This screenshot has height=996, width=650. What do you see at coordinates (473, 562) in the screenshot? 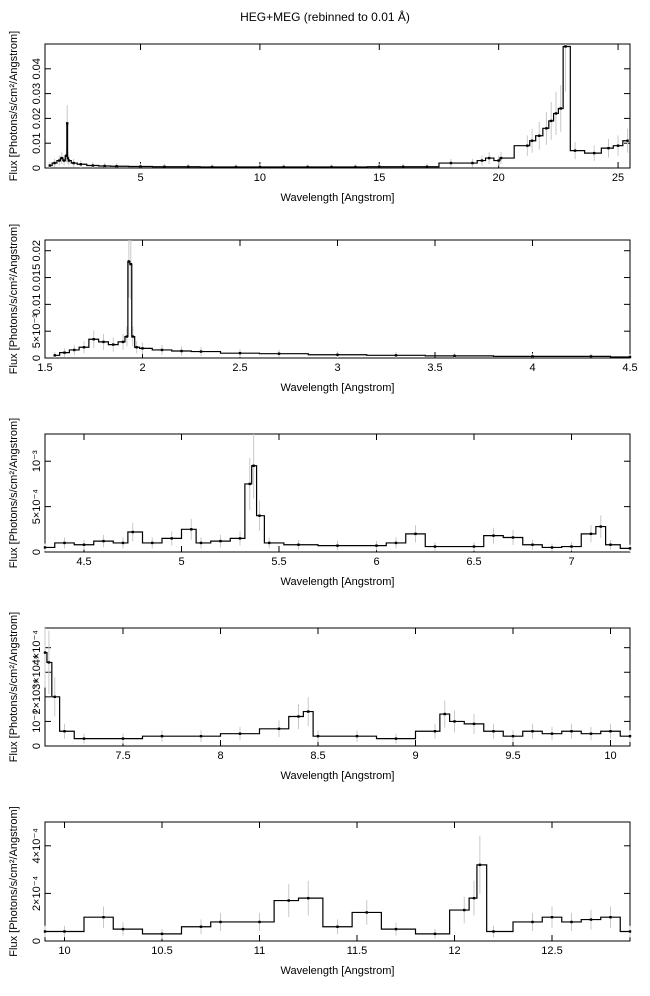
I see `x-tick-label: 6.5` at bounding box center [473, 562].